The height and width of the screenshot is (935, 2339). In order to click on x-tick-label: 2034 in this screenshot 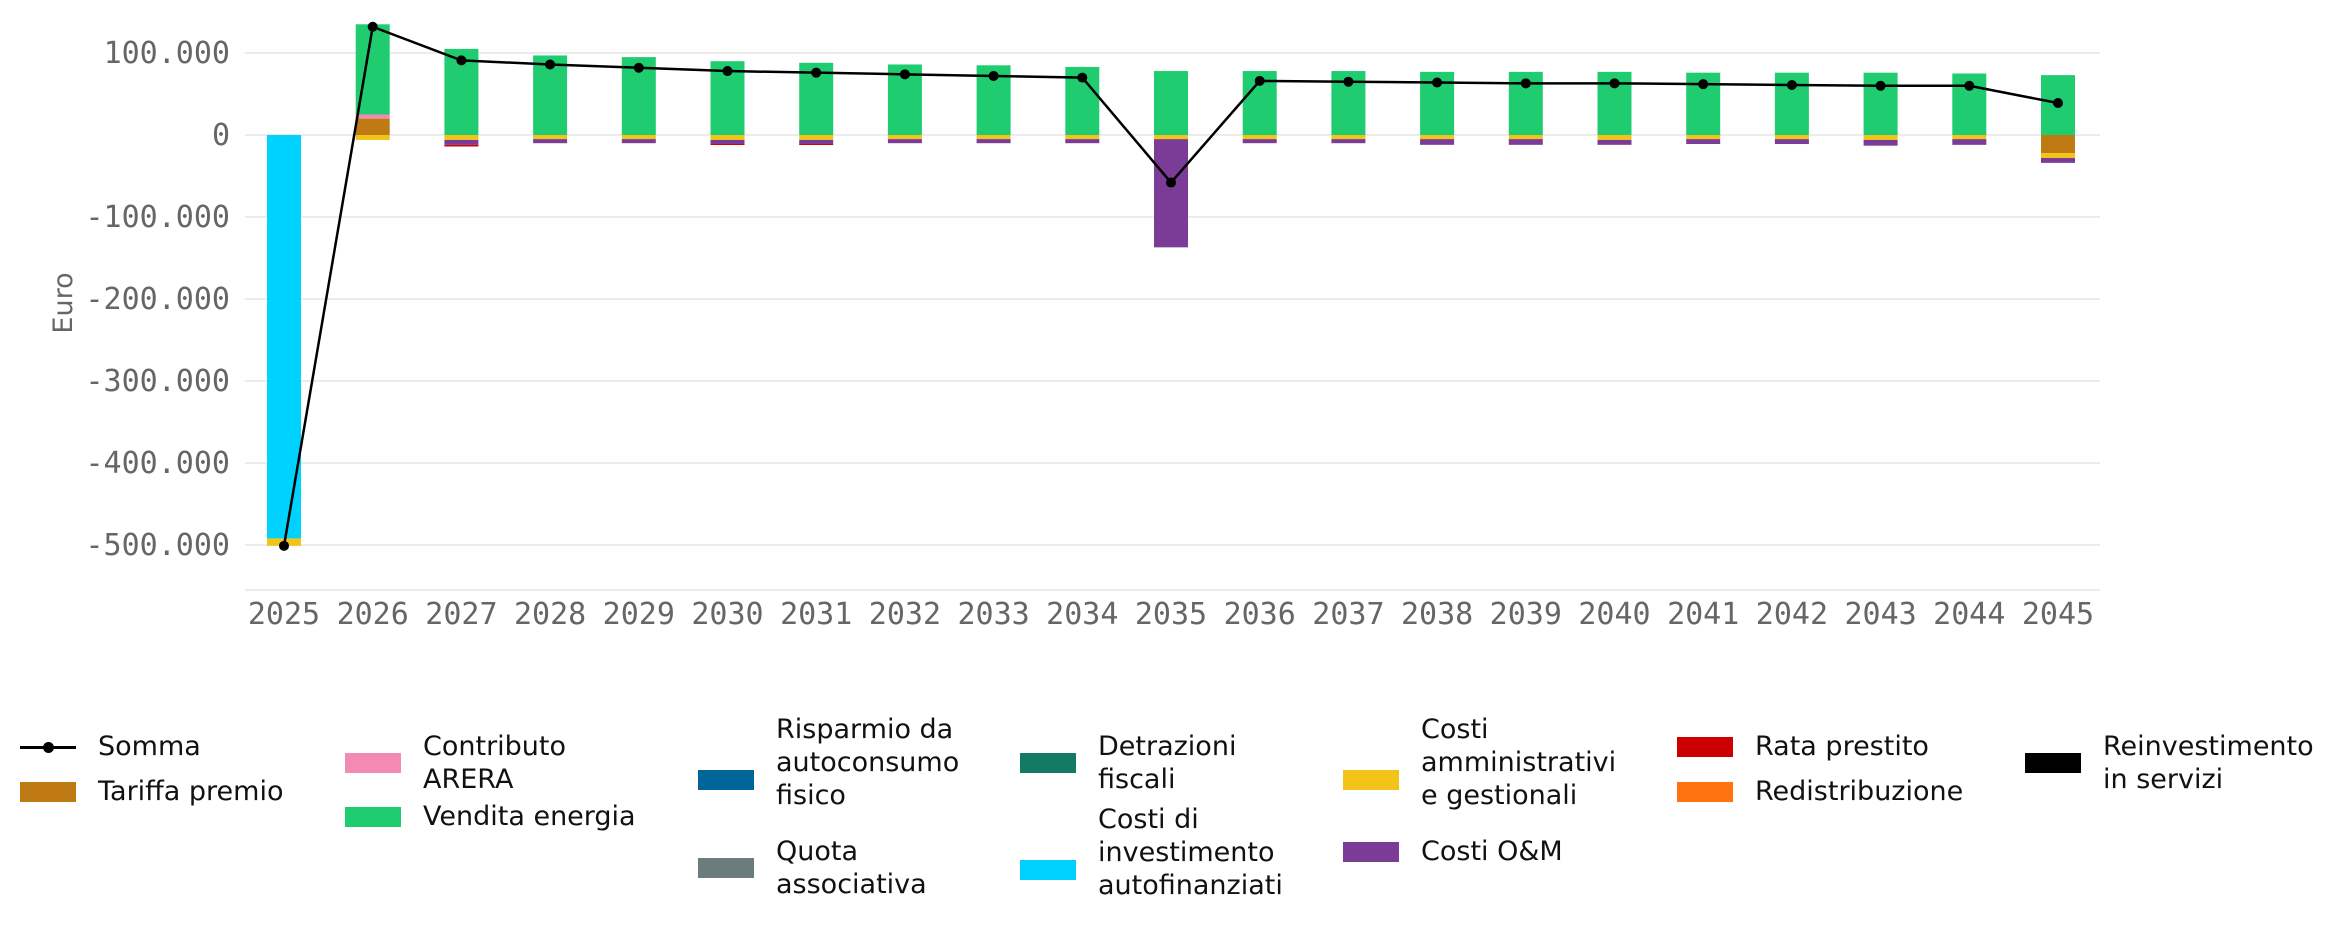, I will do `click(1082, 614)`.